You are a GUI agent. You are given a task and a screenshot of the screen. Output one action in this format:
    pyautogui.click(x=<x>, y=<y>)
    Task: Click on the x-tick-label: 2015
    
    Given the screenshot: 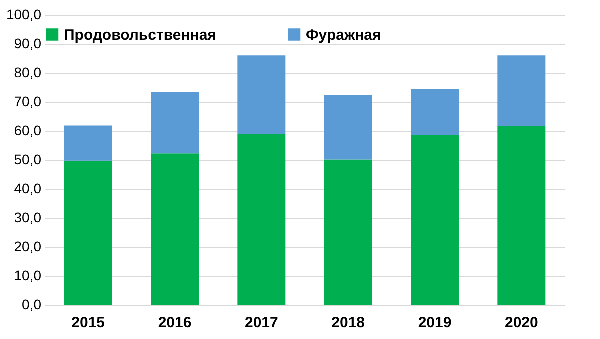 What is the action you would take?
    pyautogui.click(x=89, y=323)
    